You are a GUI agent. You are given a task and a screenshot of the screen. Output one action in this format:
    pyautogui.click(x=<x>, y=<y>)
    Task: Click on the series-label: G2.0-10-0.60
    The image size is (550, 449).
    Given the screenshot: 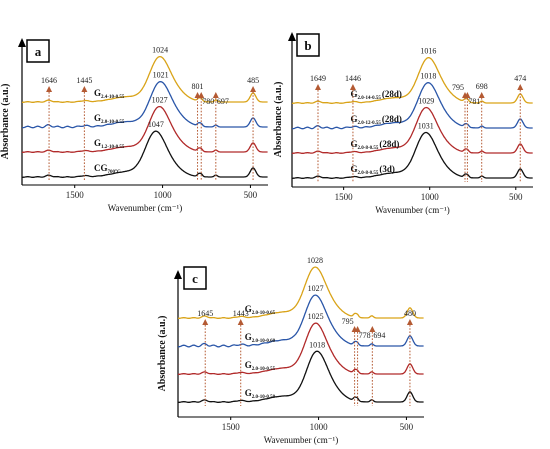 What is the action you would take?
    pyautogui.click(x=260, y=338)
    